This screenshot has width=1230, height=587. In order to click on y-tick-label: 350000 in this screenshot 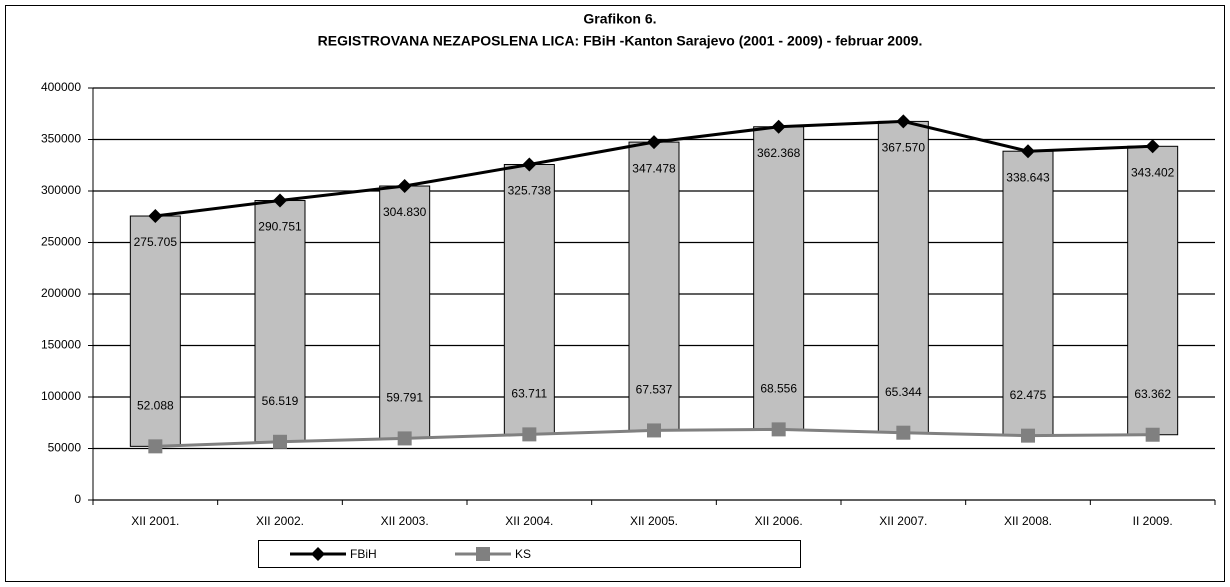, I will do `click(61, 139)`.